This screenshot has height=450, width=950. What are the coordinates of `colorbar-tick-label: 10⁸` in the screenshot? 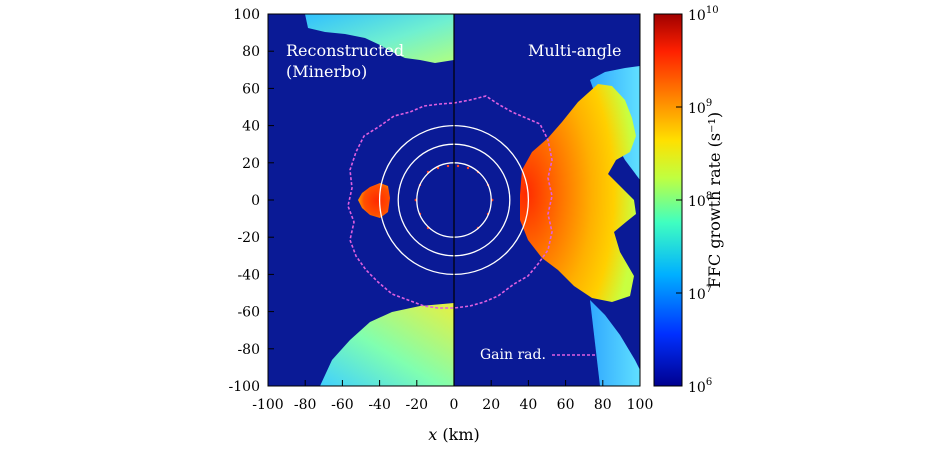 It's located at (700, 200).